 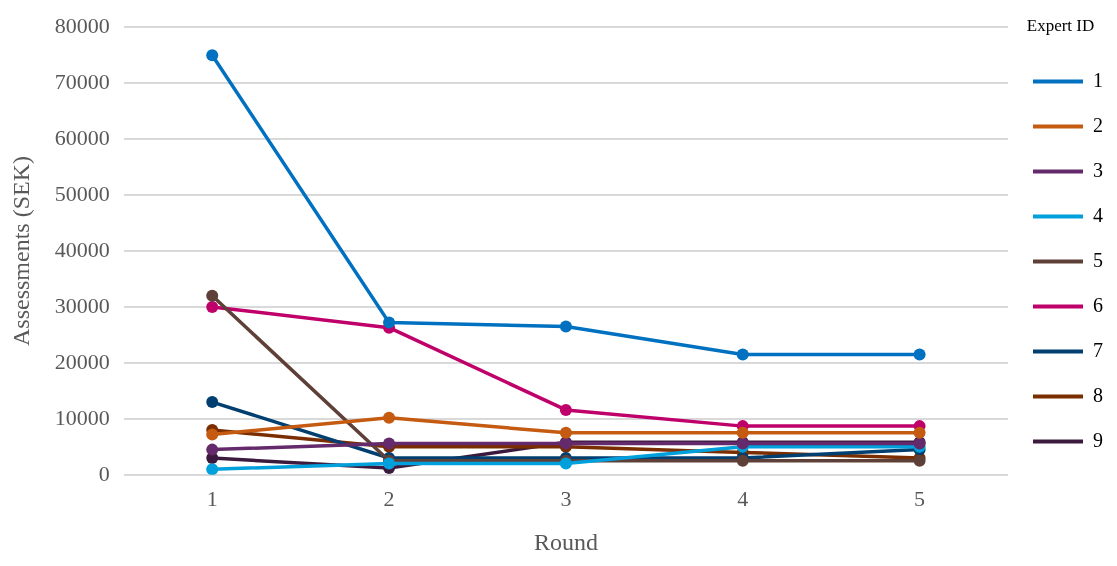 I want to click on y-tick-label: 40000, so click(x=82, y=249).